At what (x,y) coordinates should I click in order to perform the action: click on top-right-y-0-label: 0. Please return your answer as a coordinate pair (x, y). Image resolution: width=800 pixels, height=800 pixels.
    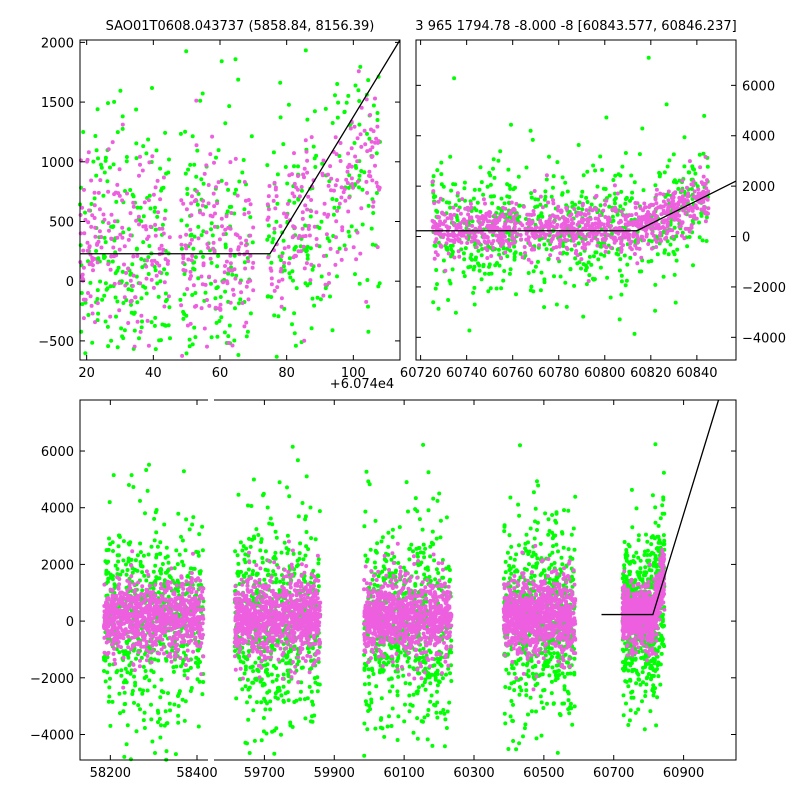
    Looking at the image, I should click on (746, 238).